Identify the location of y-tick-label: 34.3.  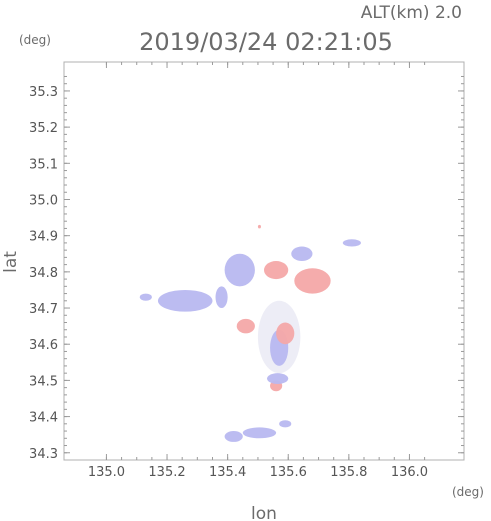
(43, 454).